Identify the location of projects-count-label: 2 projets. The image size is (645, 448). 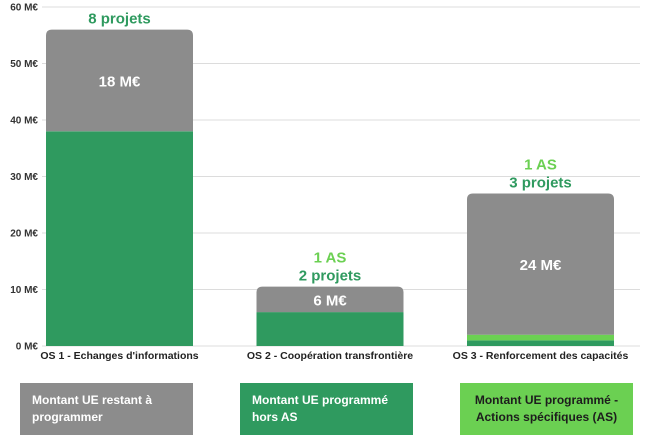
(330, 276).